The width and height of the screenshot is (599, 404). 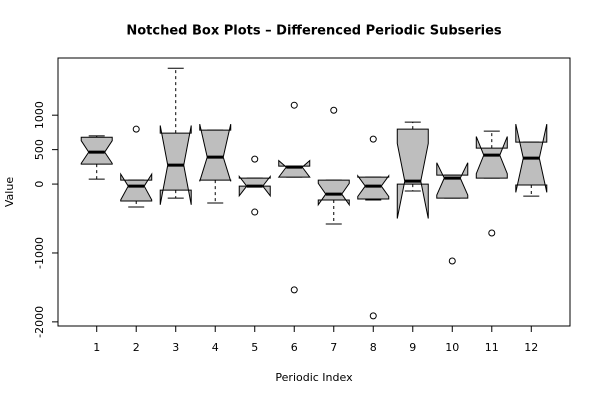 What do you see at coordinates (9, 192) in the screenshot?
I see `y-axis-label: Value` at bounding box center [9, 192].